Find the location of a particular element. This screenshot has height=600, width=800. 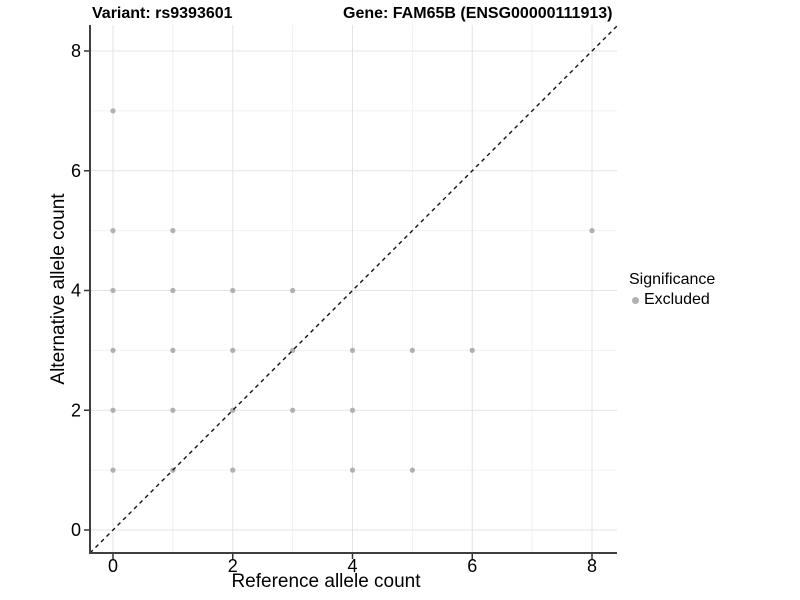

x-tick-label: 4 is located at coordinates (352, 566).